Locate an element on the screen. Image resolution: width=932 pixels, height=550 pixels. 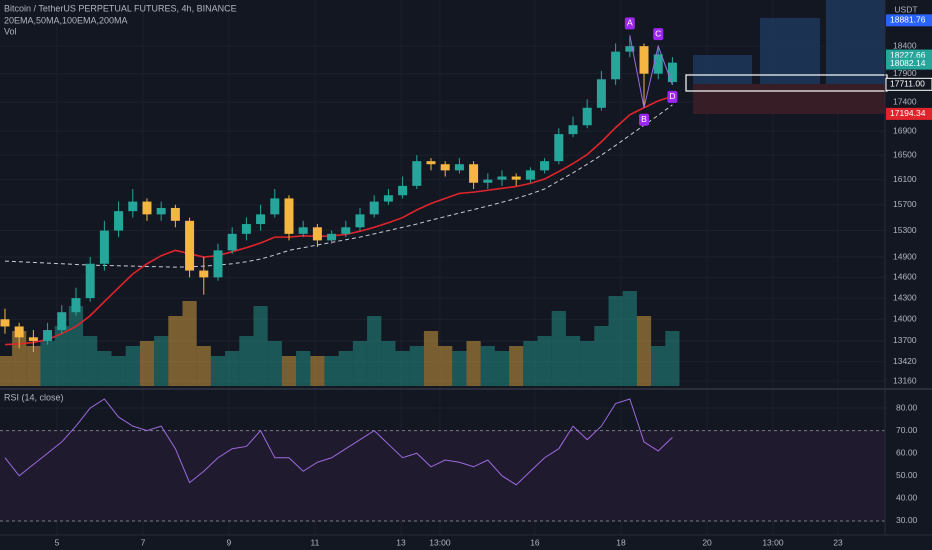
y-tick-label: 14900 is located at coordinates (905, 256).